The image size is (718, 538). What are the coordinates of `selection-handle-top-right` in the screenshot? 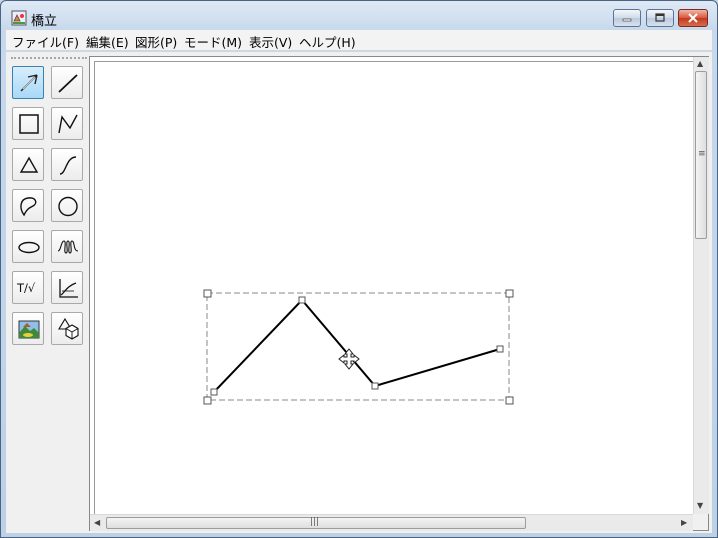 It's located at (509, 293).